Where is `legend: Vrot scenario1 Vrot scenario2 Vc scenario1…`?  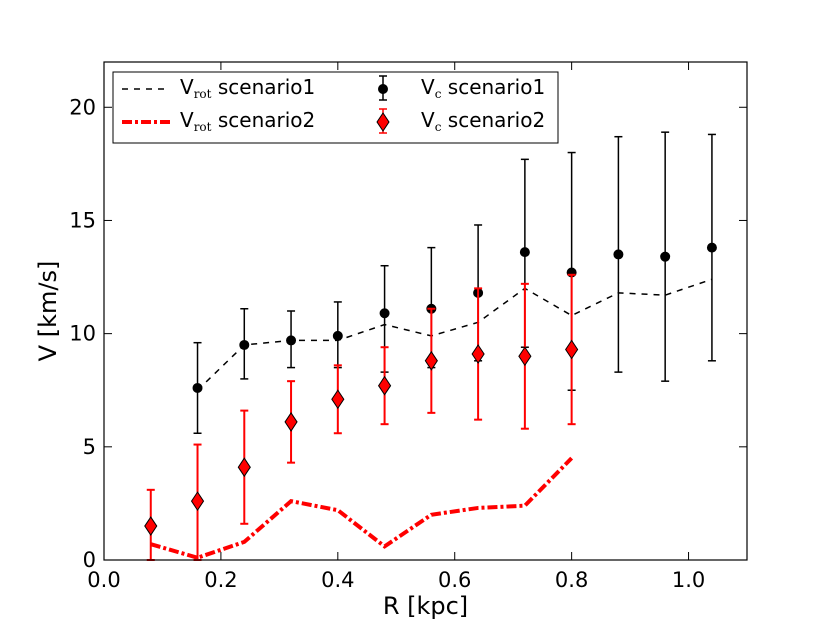 legend: Vrot scenario1 Vrot scenario2 Vc scenario1… is located at coordinates (335, 107).